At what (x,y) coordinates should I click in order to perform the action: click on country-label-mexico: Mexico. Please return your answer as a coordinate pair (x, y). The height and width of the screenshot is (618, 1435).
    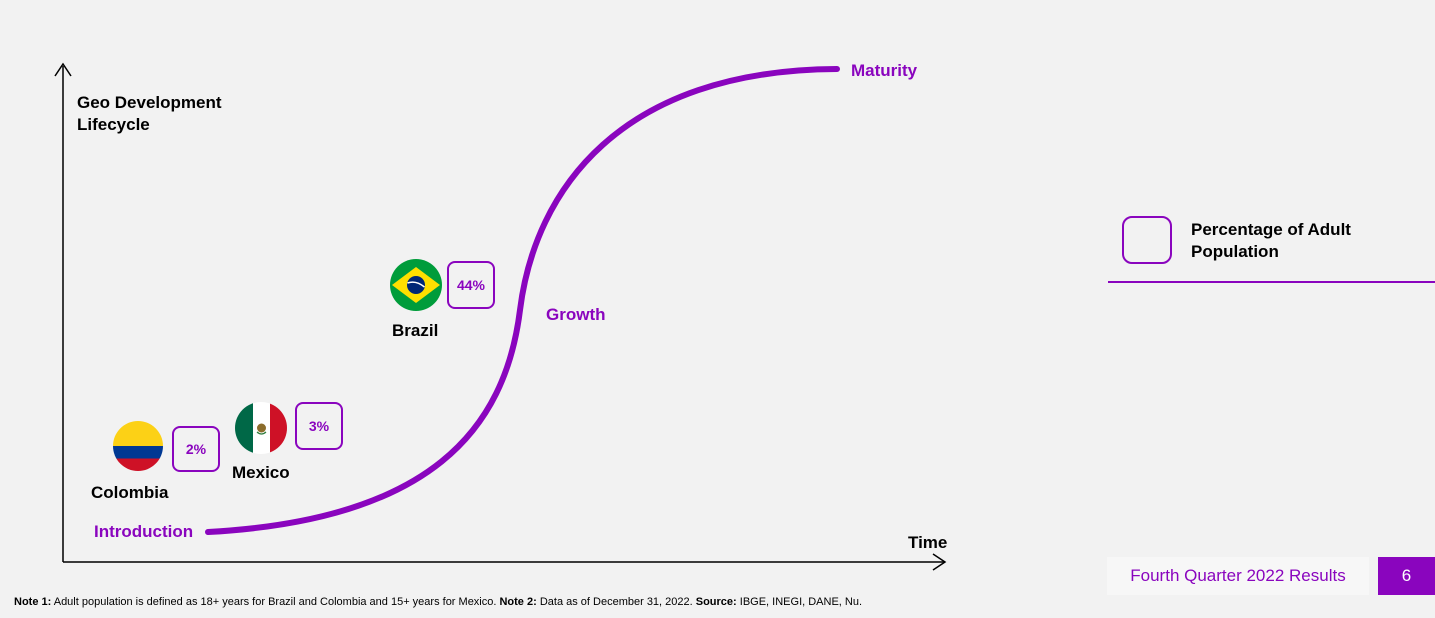
    Looking at the image, I should click on (261, 472).